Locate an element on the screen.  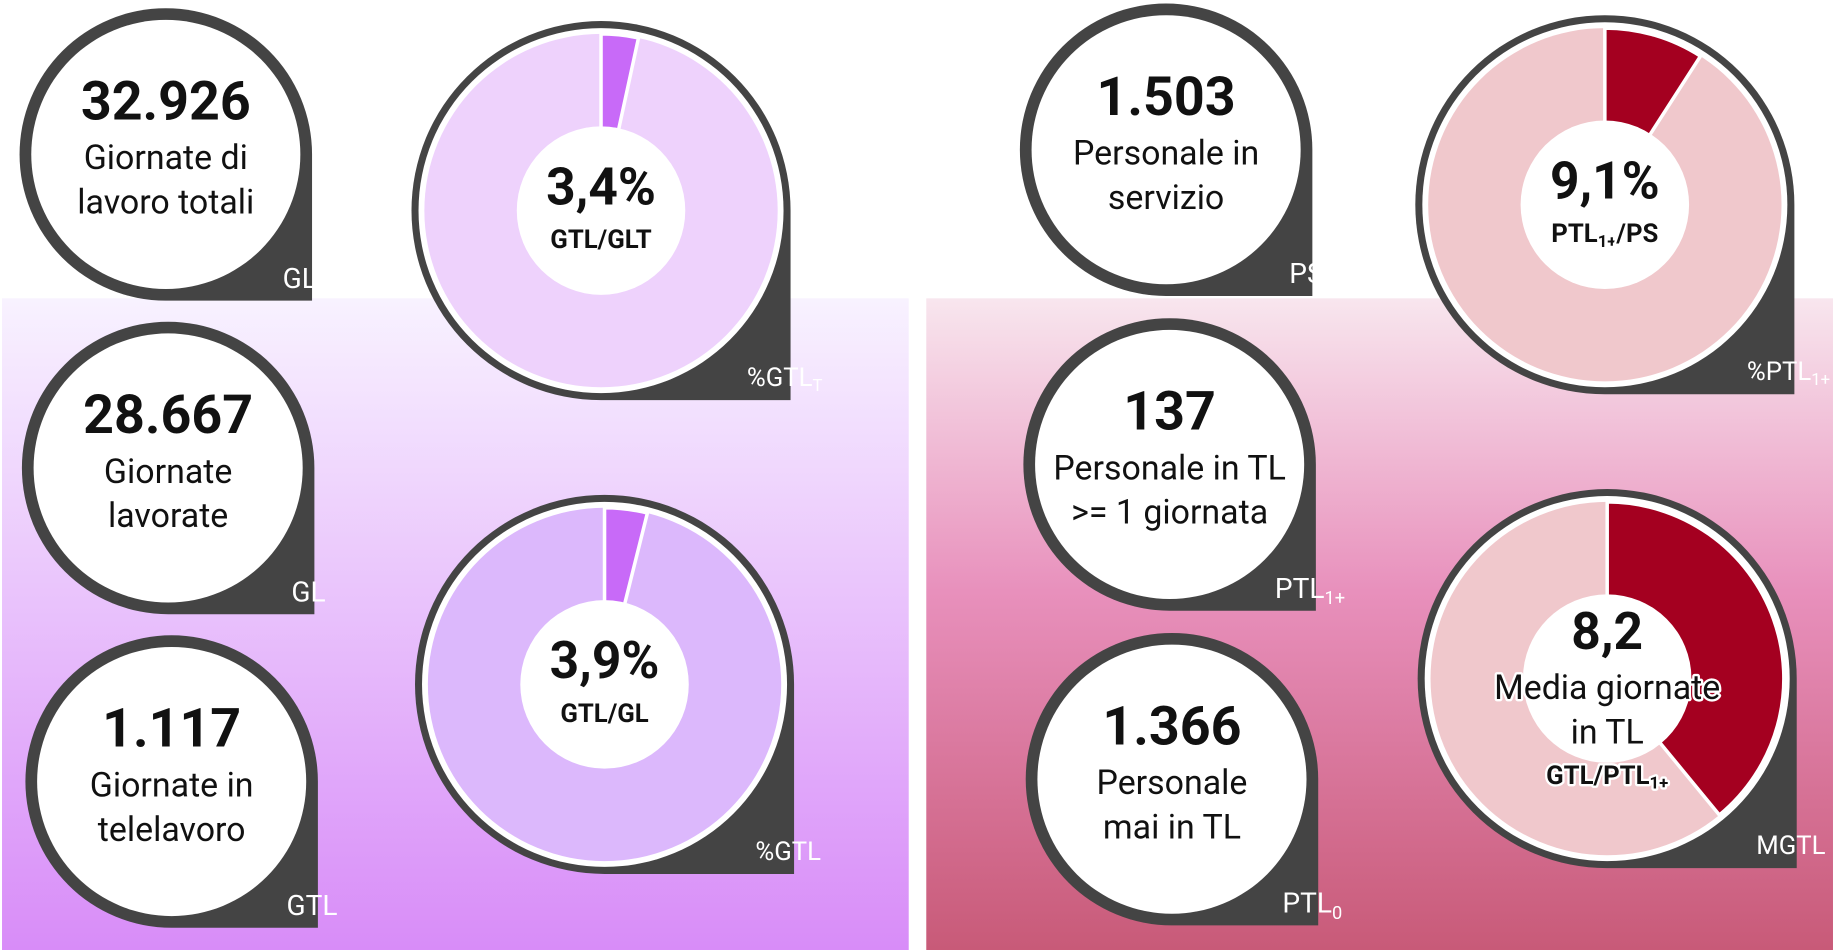
card-code: PS is located at coordinates (1306, 274).